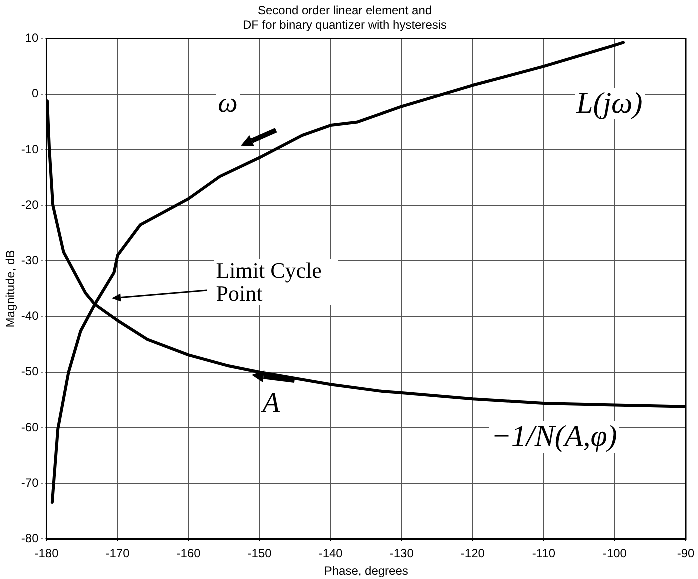 The image size is (698, 579). I want to click on y-tick-label: -40, so click(30, 316).